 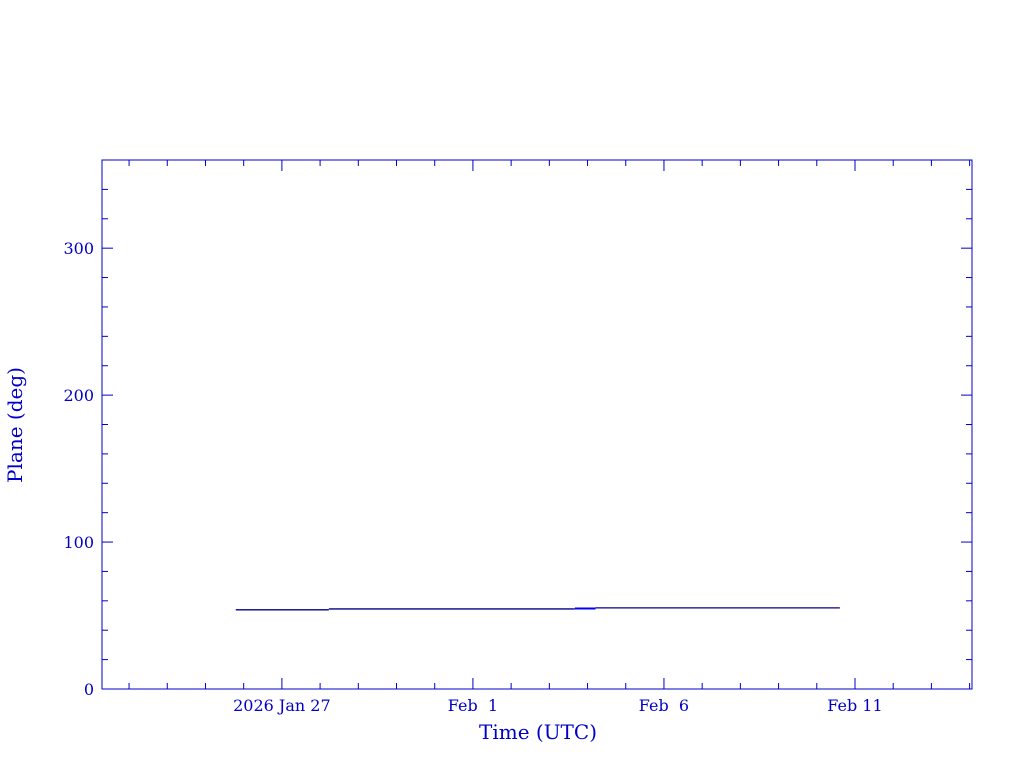 I want to click on x-axis-label: Time (UTC), so click(x=538, y=732).